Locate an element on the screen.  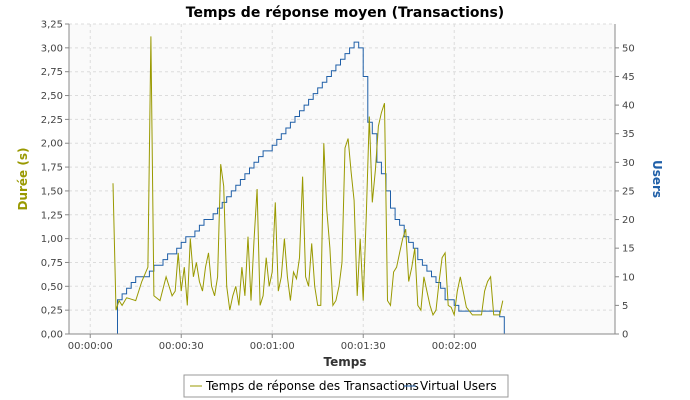
x-tick-label: 00:00:30 is located at coordinates (181, 346).